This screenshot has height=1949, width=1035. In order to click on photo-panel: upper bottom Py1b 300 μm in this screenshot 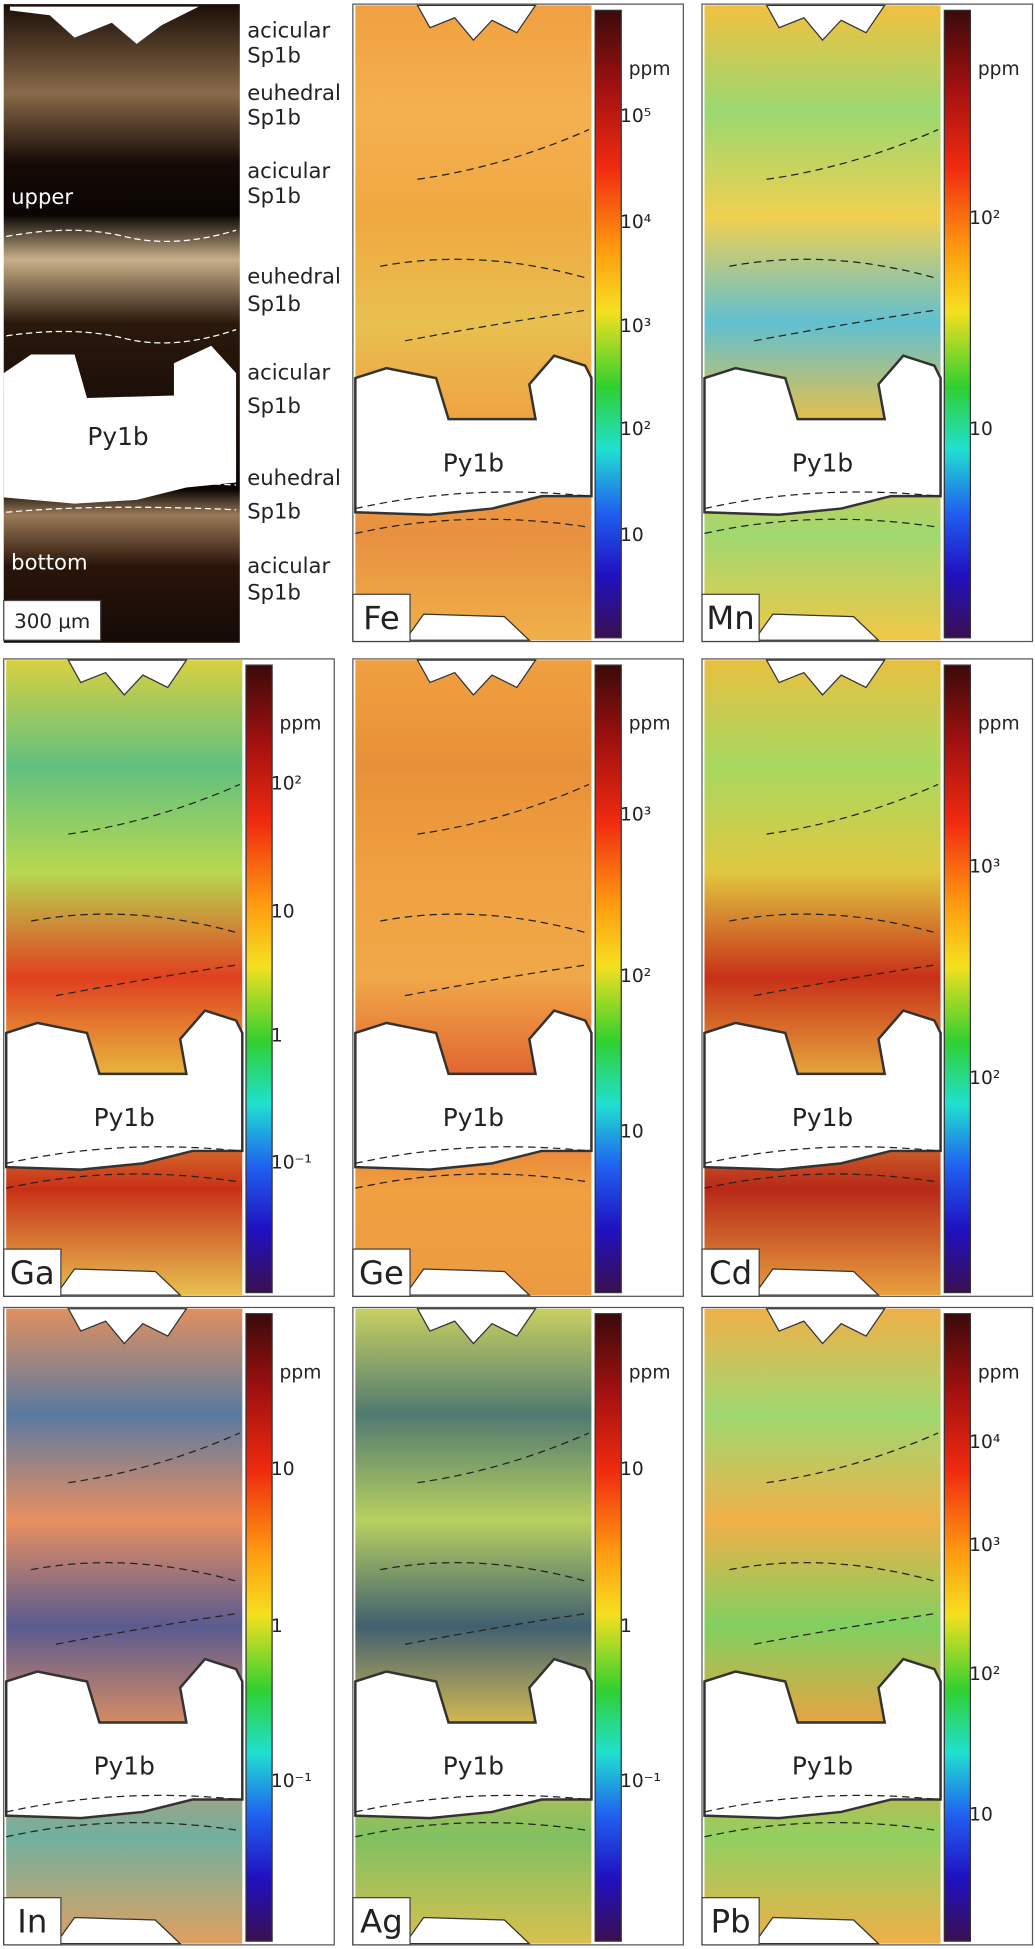, I will do `click(121, 323)`.